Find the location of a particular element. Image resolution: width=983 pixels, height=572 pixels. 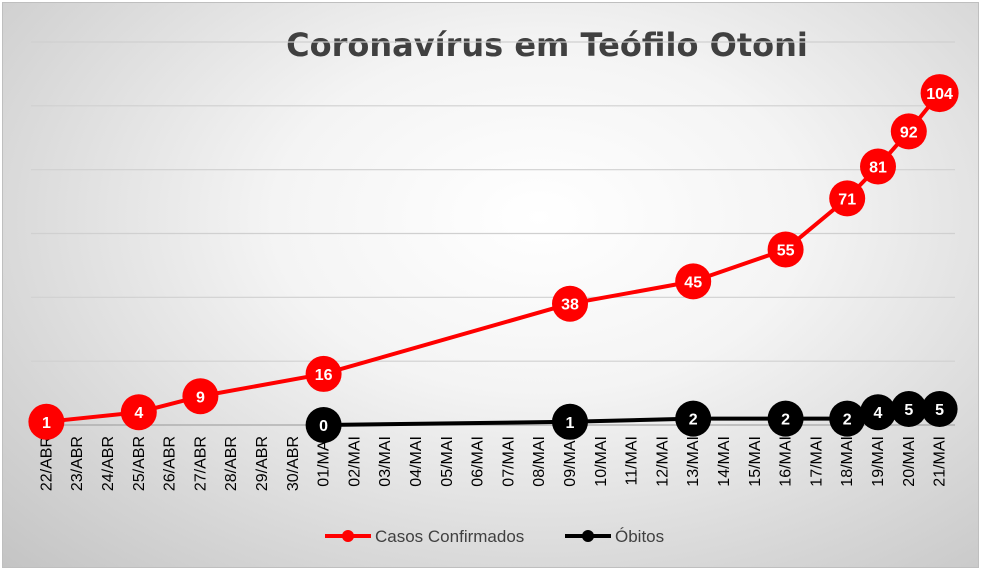

x-tick-label: 10/MAI is located at coordinates (601, 461).